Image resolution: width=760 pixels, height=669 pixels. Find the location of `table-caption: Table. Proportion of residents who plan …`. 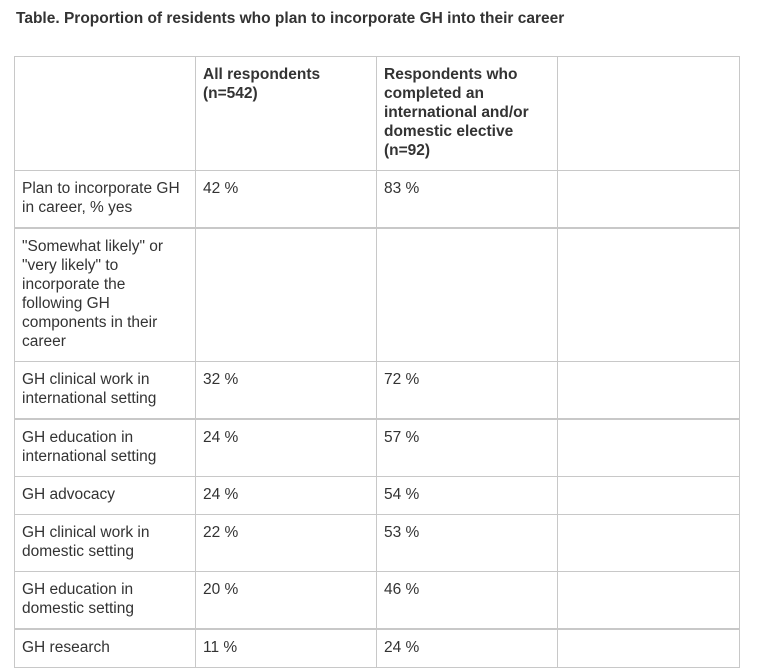

table-caption: Table. Proportion of residents who plan … is located at coordinates (290, 18).